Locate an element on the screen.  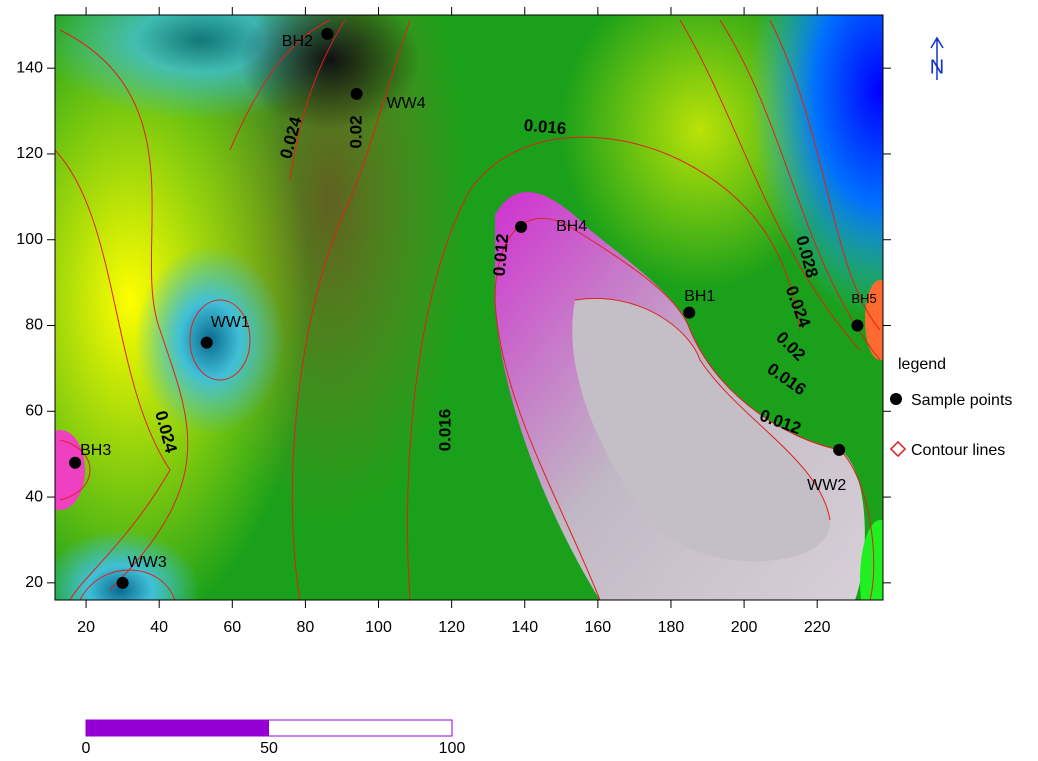
x-tick-label: 20 is located at coordinates (86, 627).